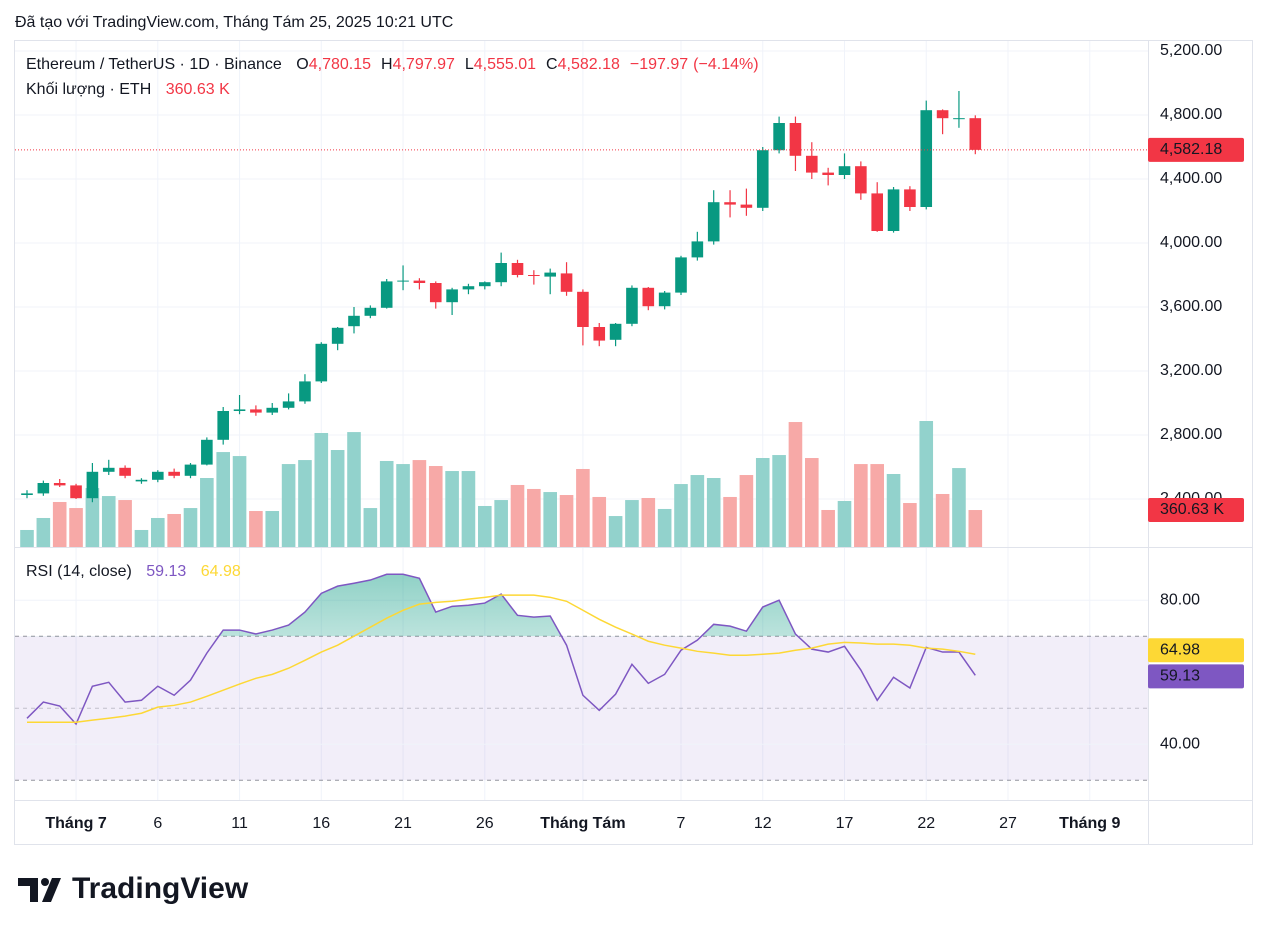 This screenshot has height=939, width=1268. What do you see at coordinates (763, 823) in the screenshot?
I see `x-tick-label: 12` at bounding box center [763, 823].